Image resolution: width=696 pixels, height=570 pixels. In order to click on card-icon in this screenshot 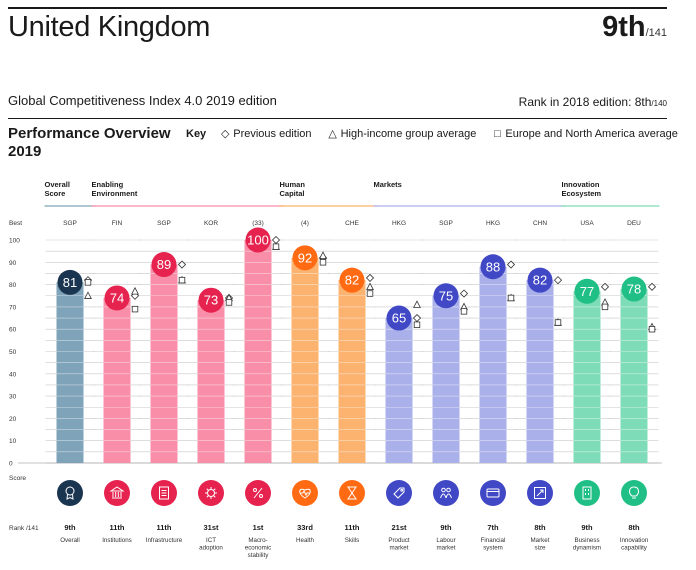, I will do `click(493, 493)`.